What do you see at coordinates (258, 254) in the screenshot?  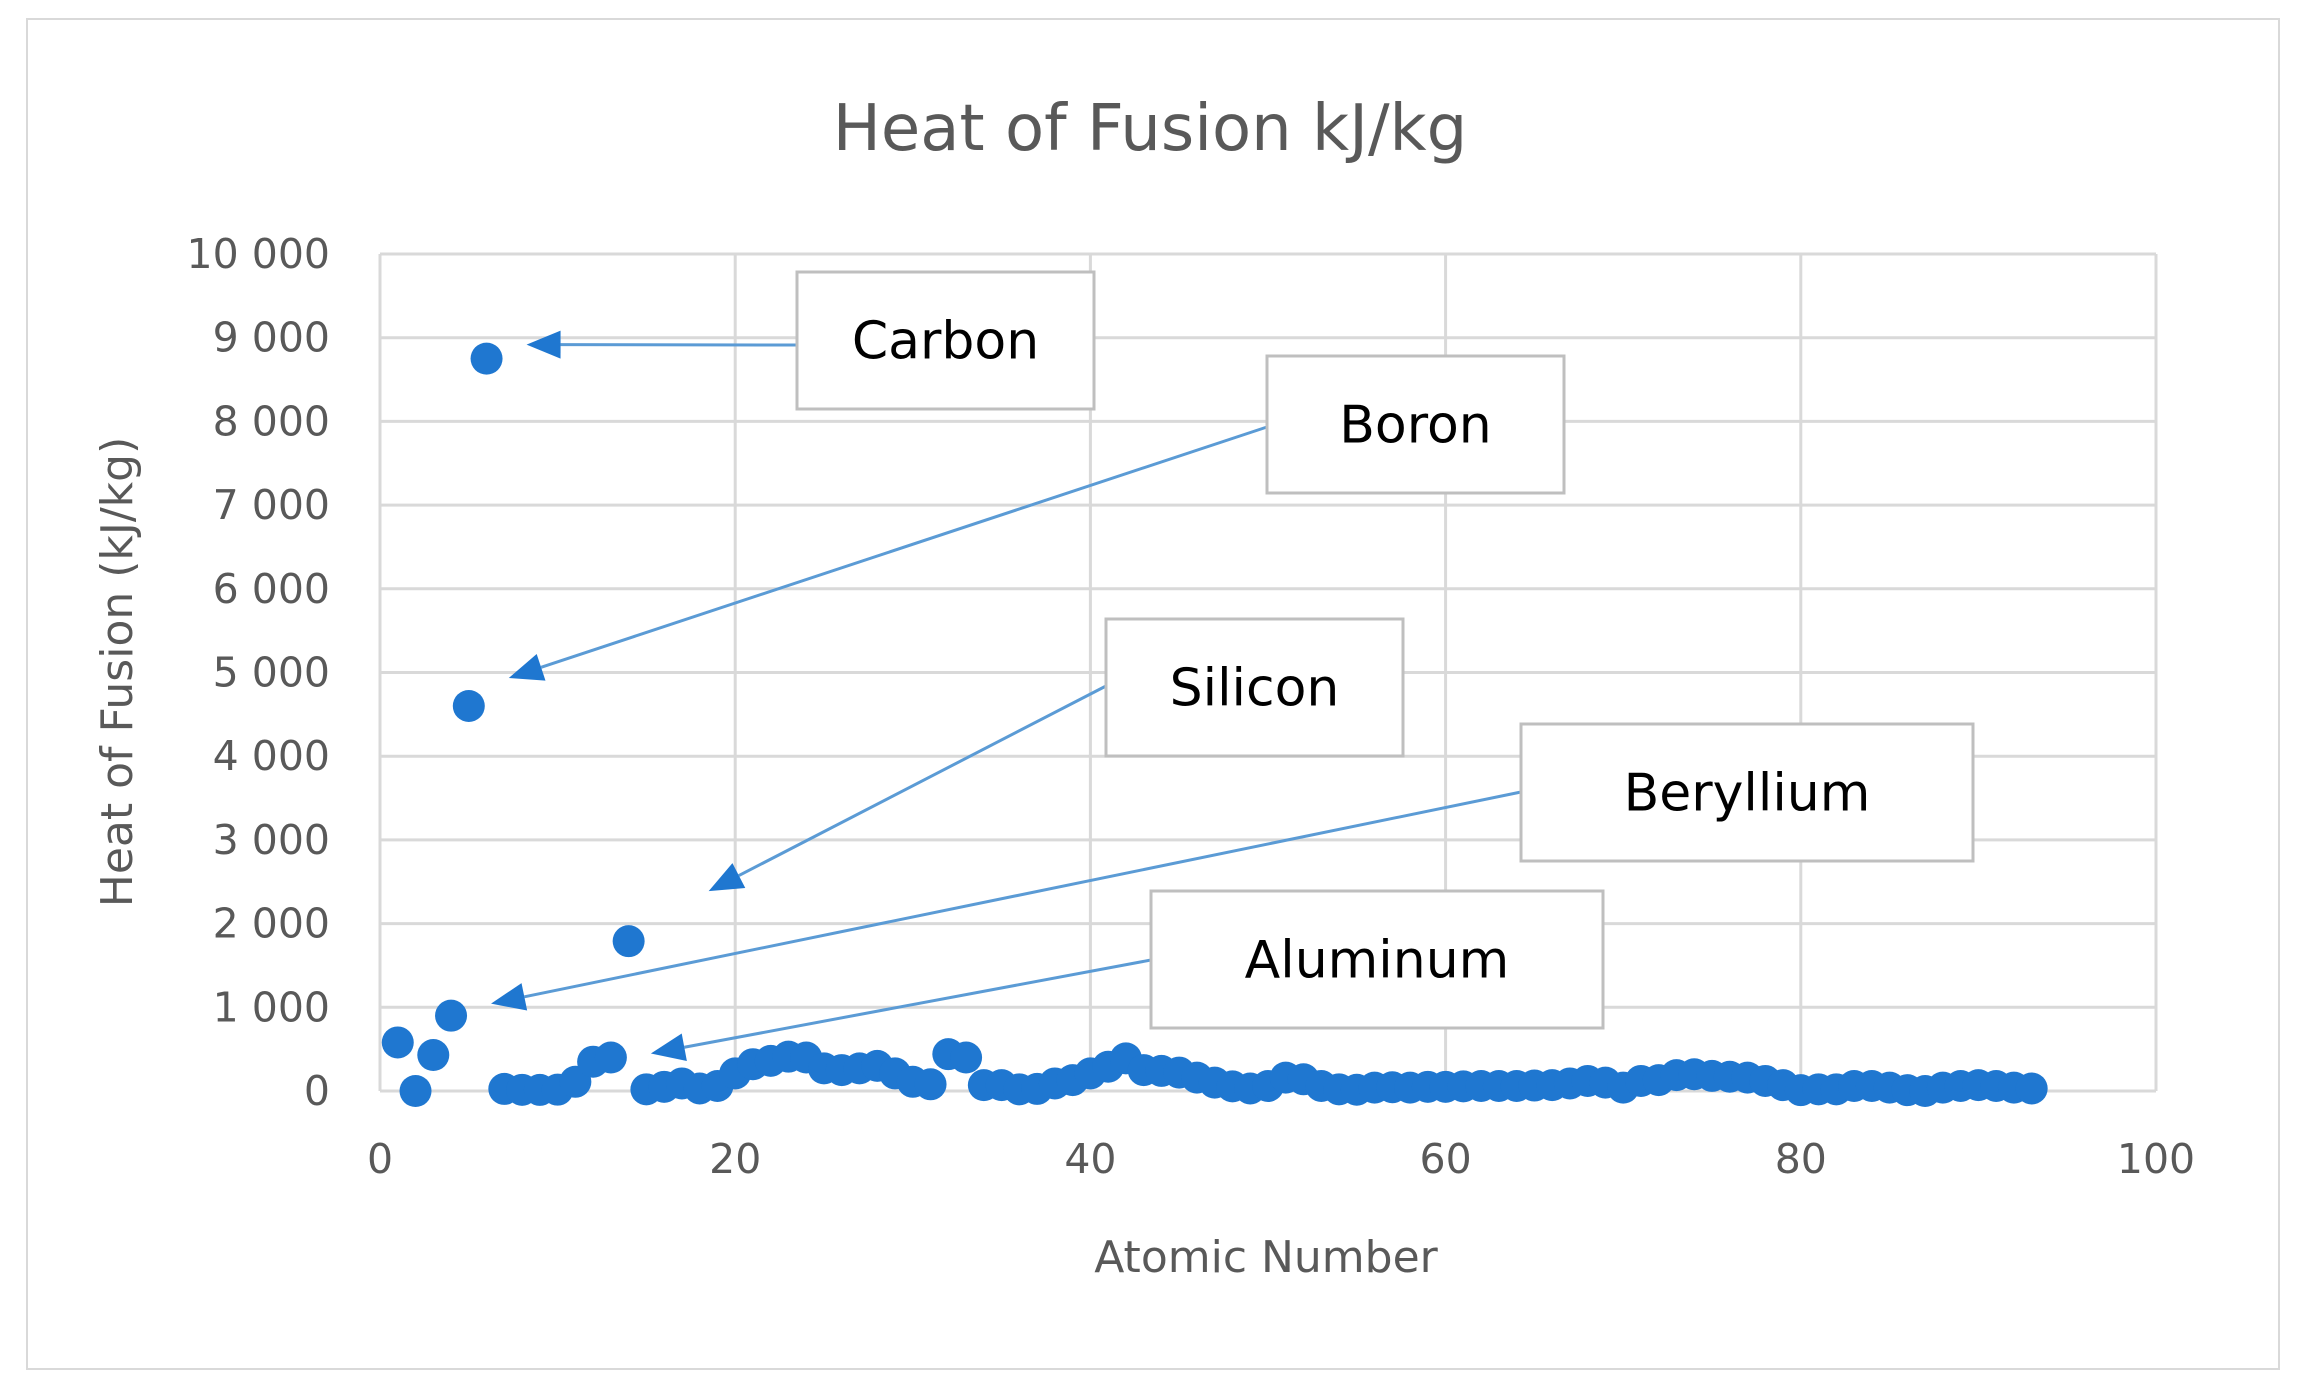 I see `y-tick-label: 10 000` at bounding box center [258, 254].